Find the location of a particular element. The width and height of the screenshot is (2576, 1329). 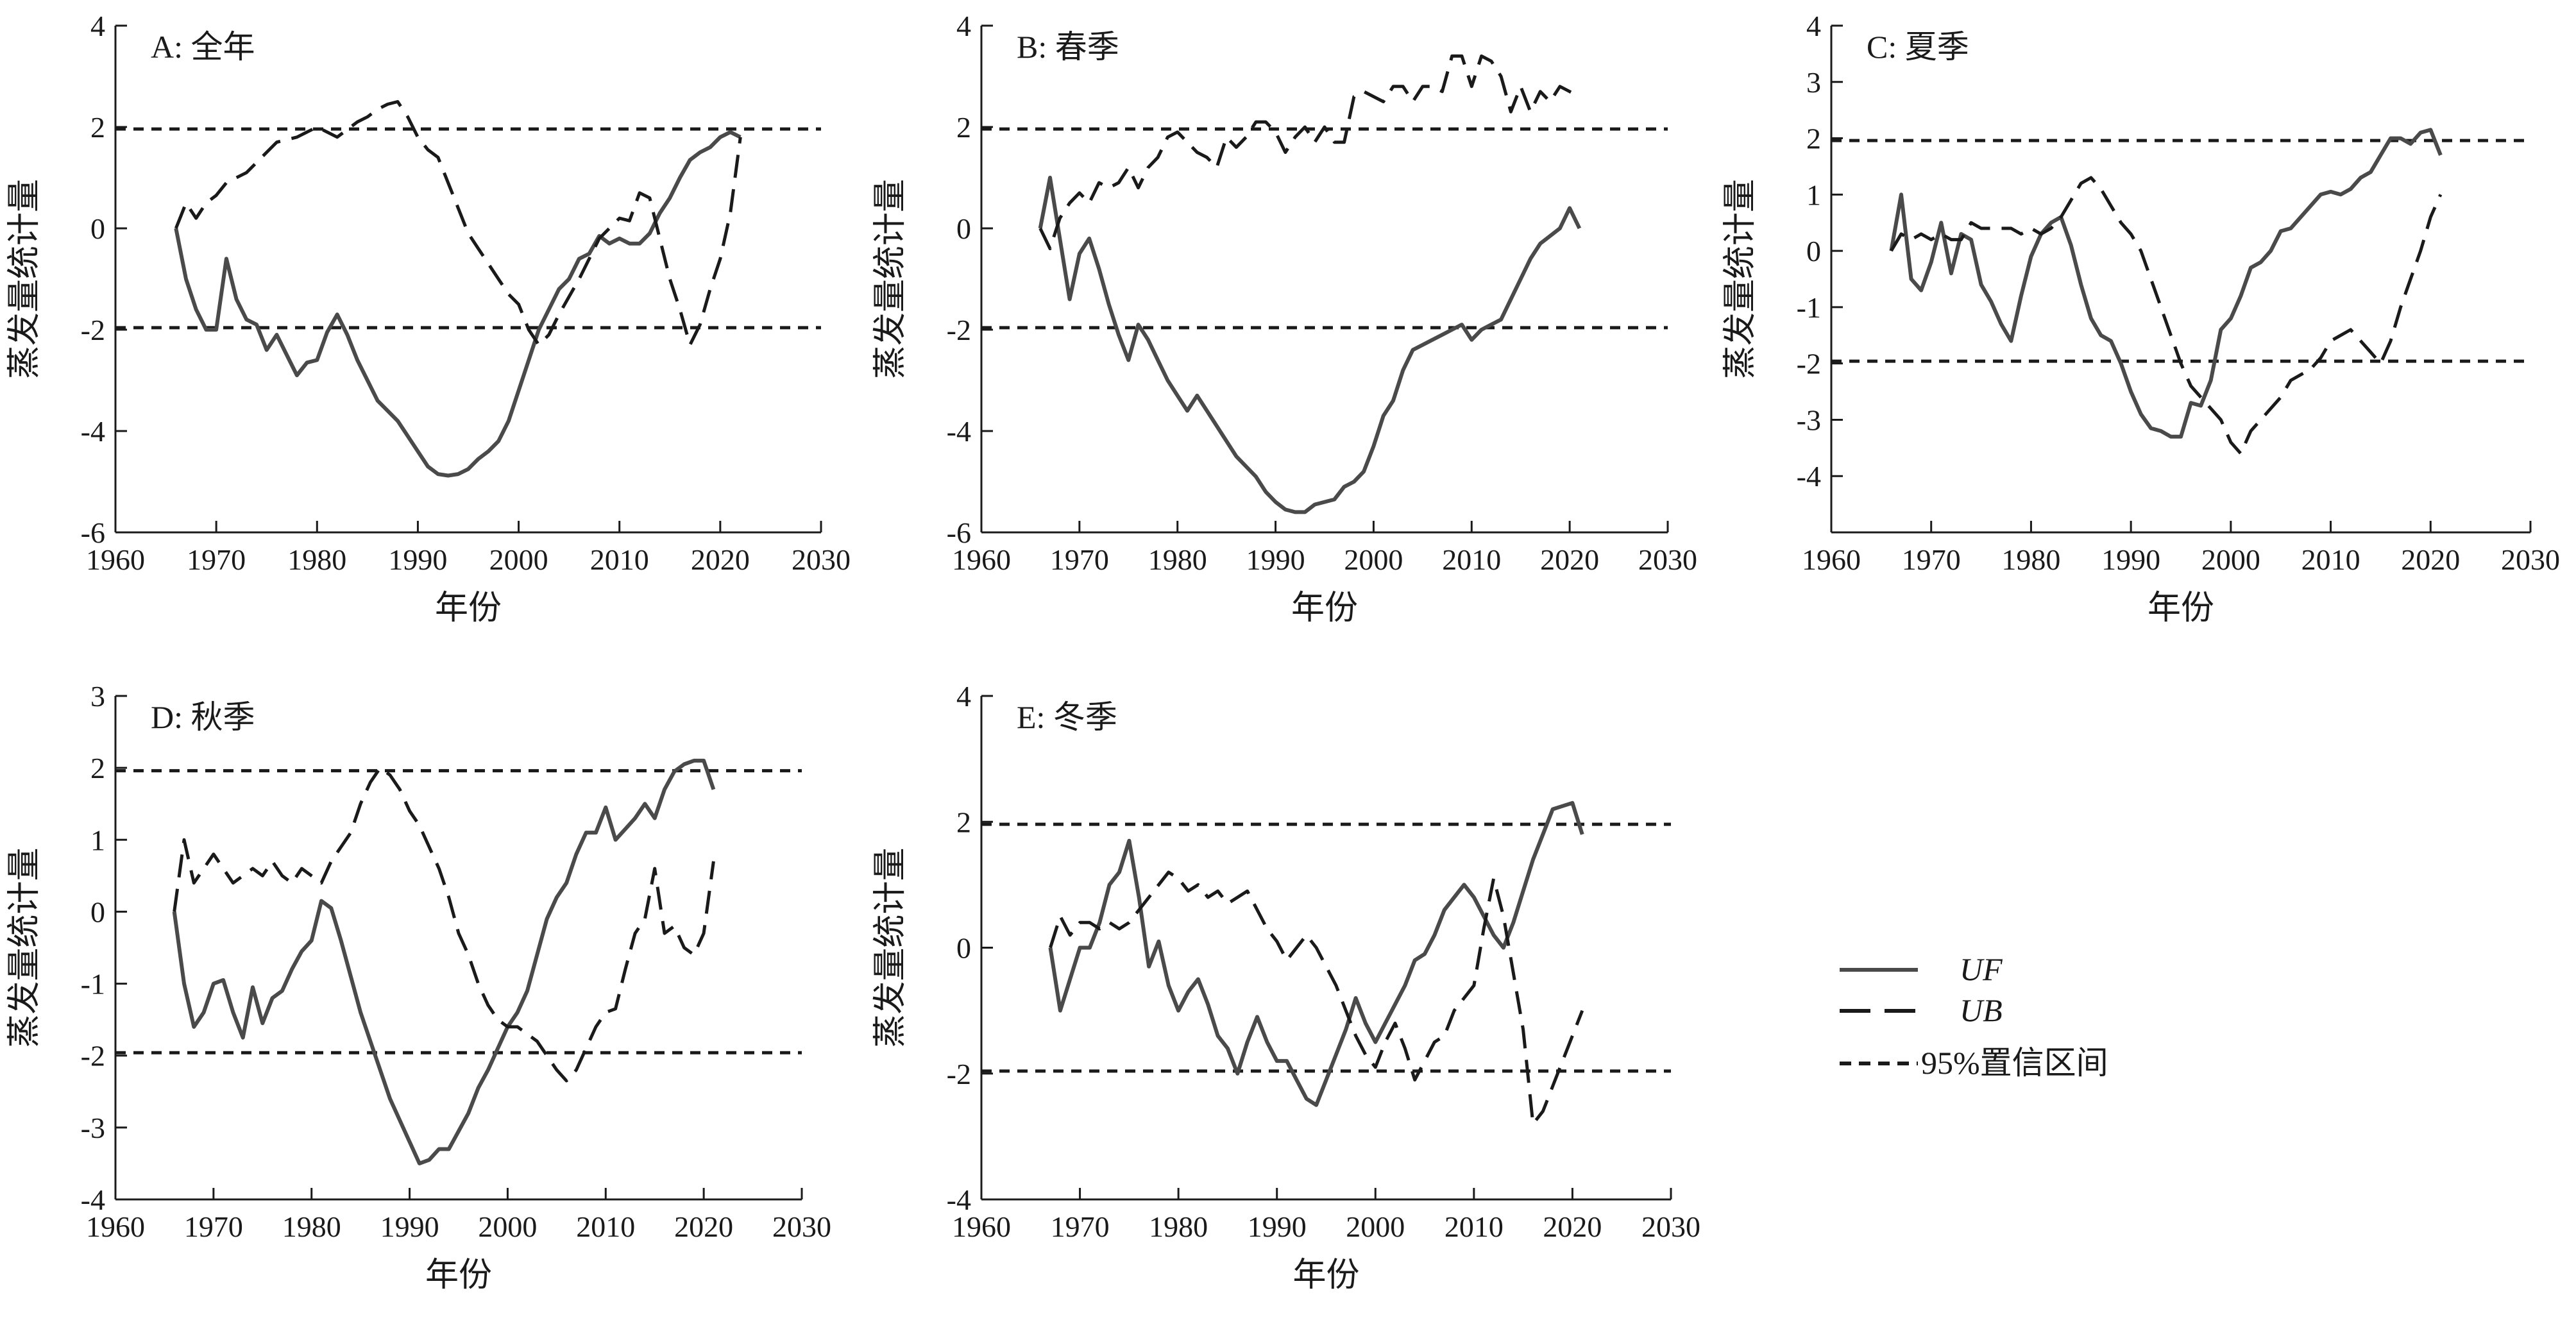

legend-ub-label: UB is located at coordinates (1981, 1010).